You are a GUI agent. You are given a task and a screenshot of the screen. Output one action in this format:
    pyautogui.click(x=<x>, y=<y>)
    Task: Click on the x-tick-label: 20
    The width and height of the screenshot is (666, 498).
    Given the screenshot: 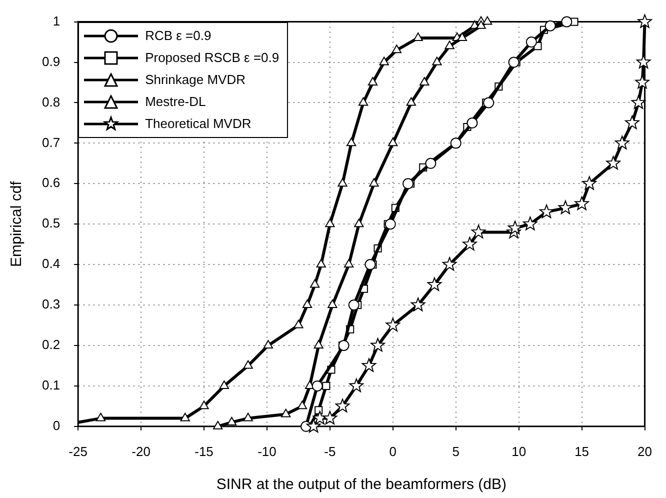 What is the action you would take?
    pyautogui.click(x=645, y=451)
    